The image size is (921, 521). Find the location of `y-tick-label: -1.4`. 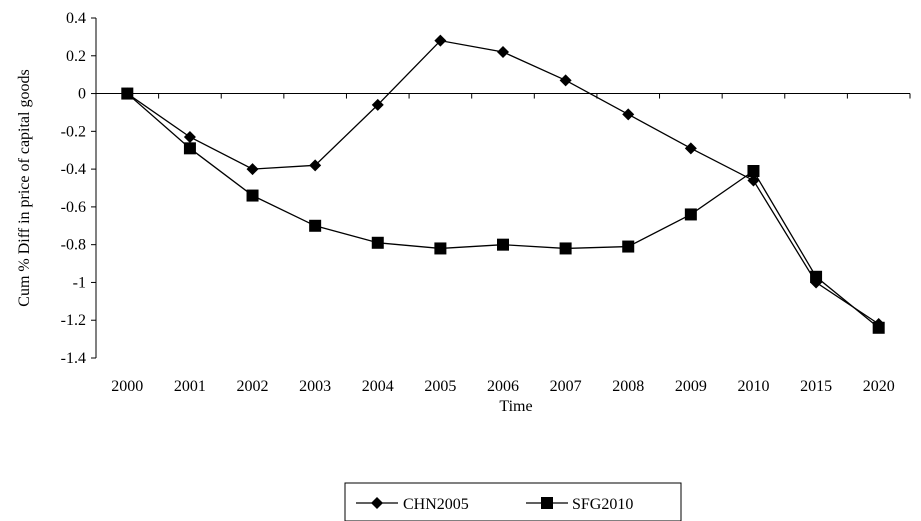

y-tick-label: -1.4 is located at coordinates (73, 358).